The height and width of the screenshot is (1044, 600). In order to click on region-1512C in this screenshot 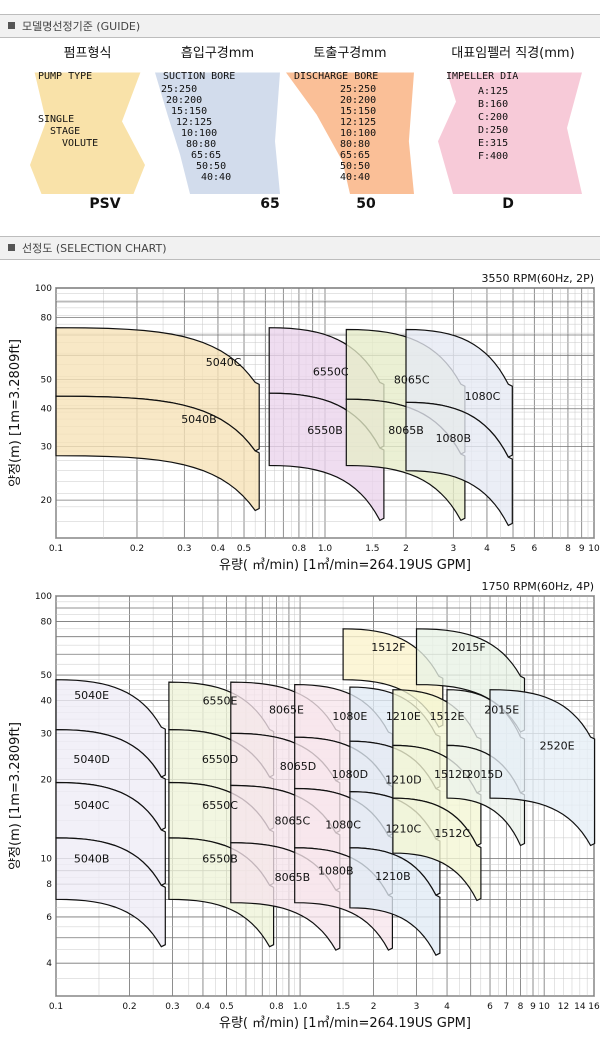, I will do `click(437, 849)`.